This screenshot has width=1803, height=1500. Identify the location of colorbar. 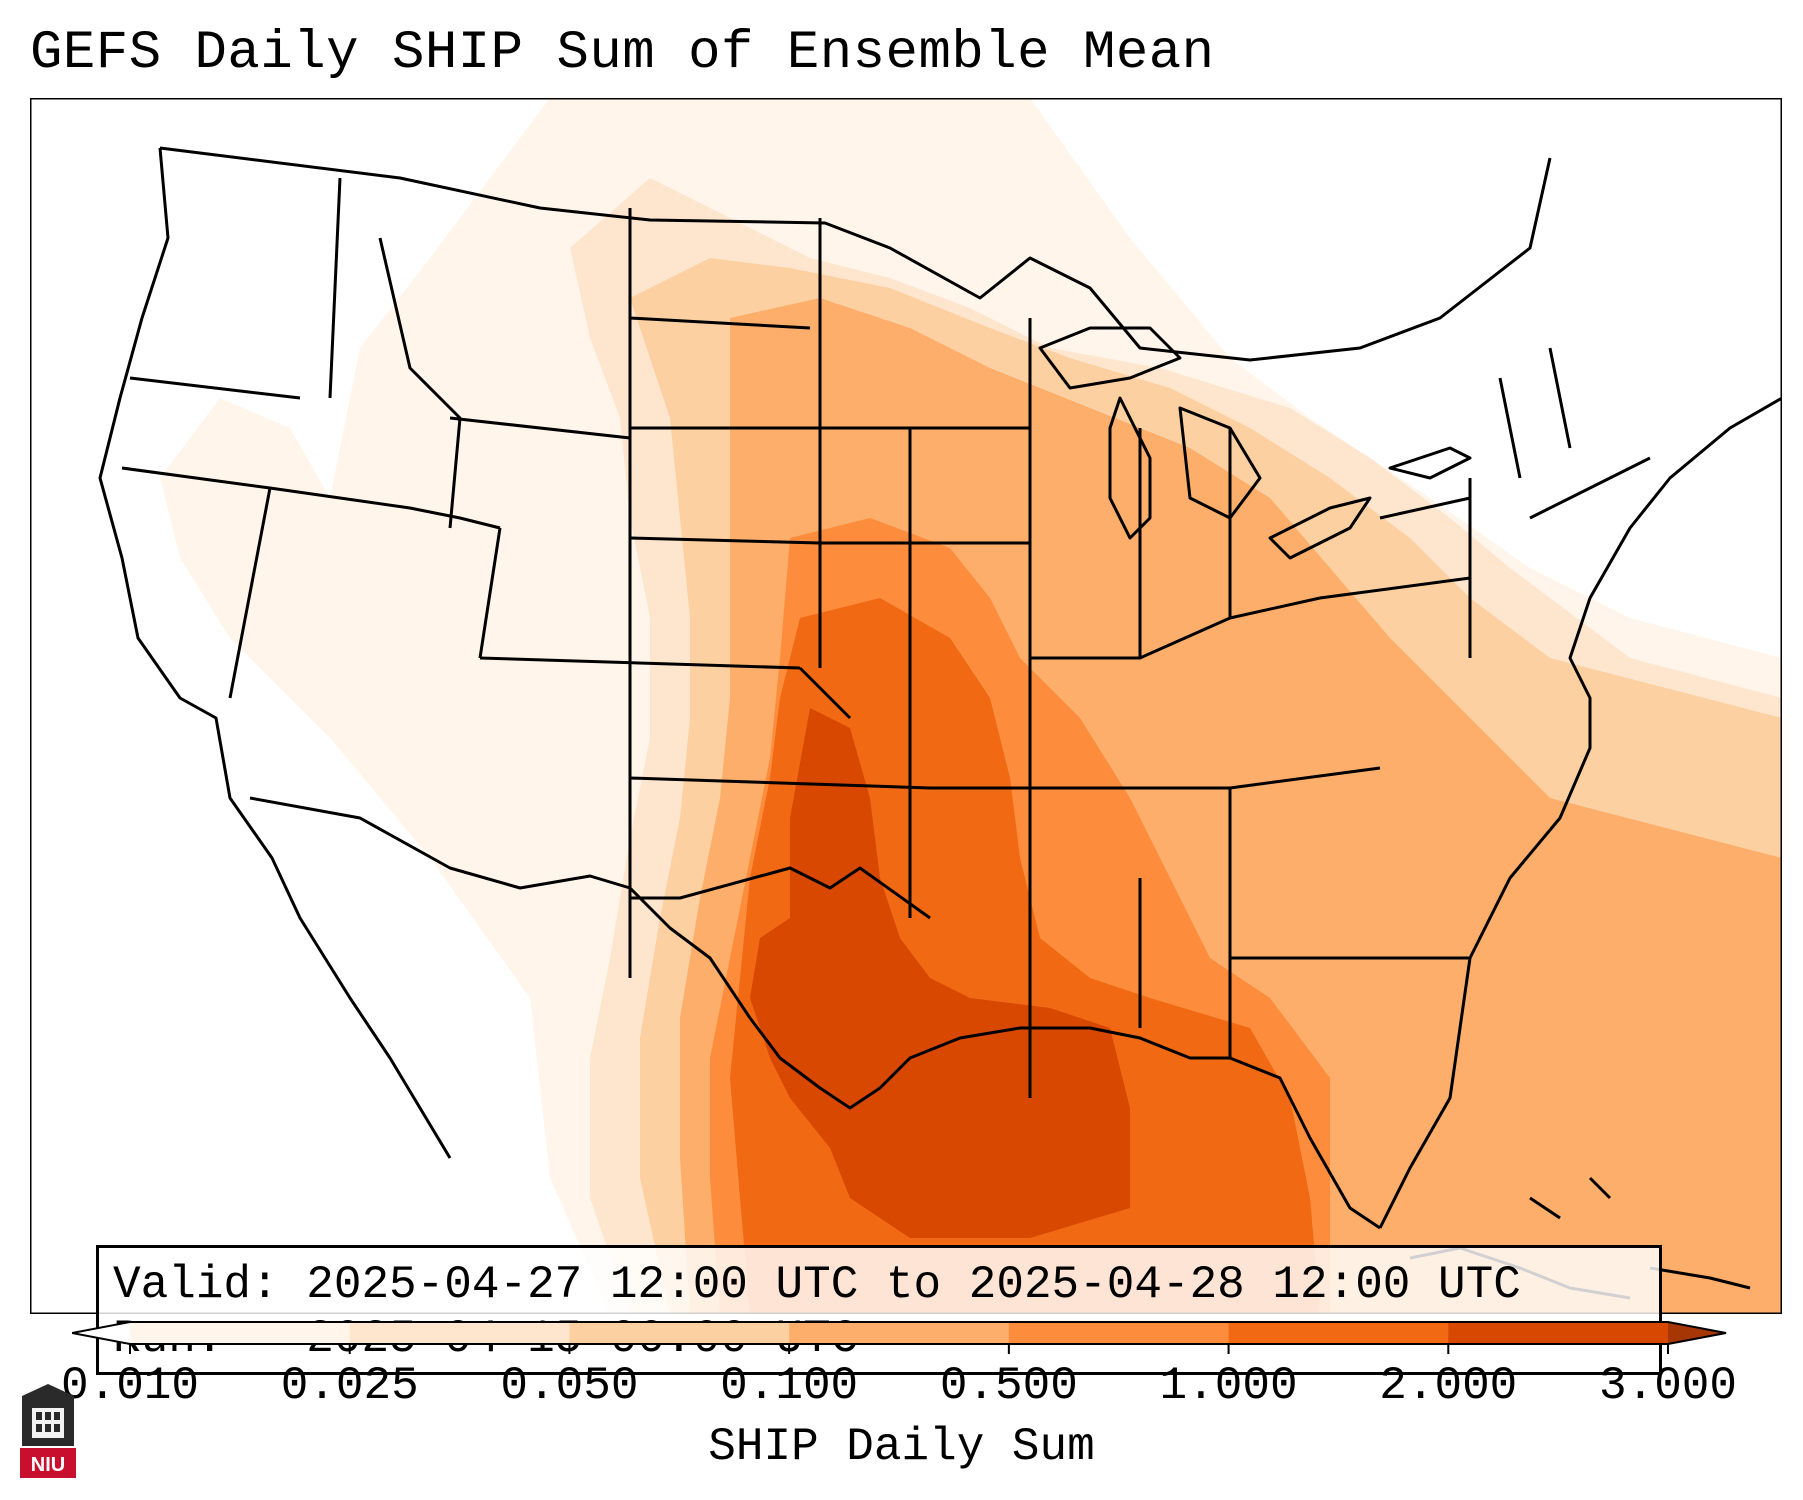
(899, 1337).